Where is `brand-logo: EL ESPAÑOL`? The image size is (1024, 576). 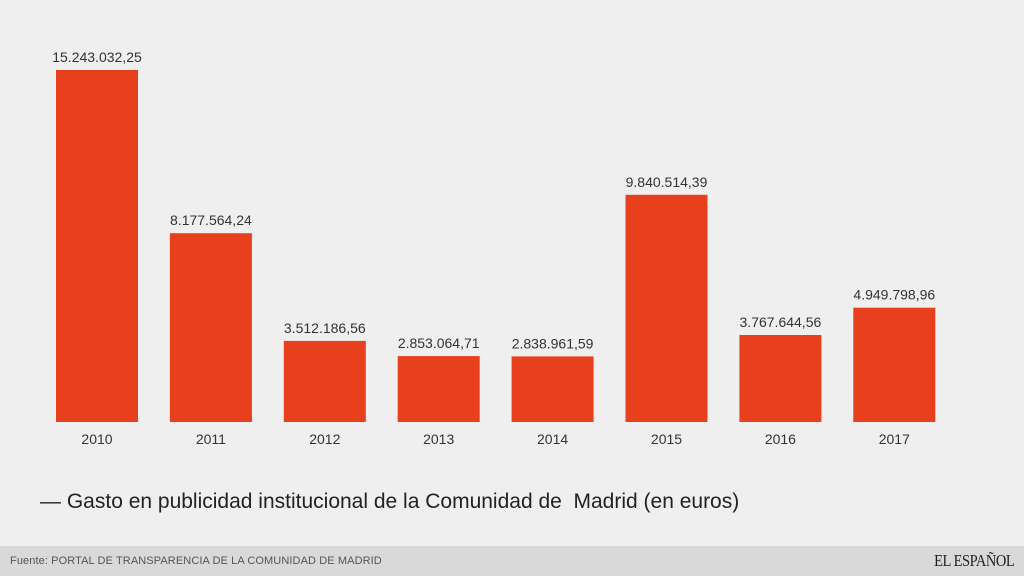
brand-logo: EL ESPAÑOL is located at coordinates (974, 560).